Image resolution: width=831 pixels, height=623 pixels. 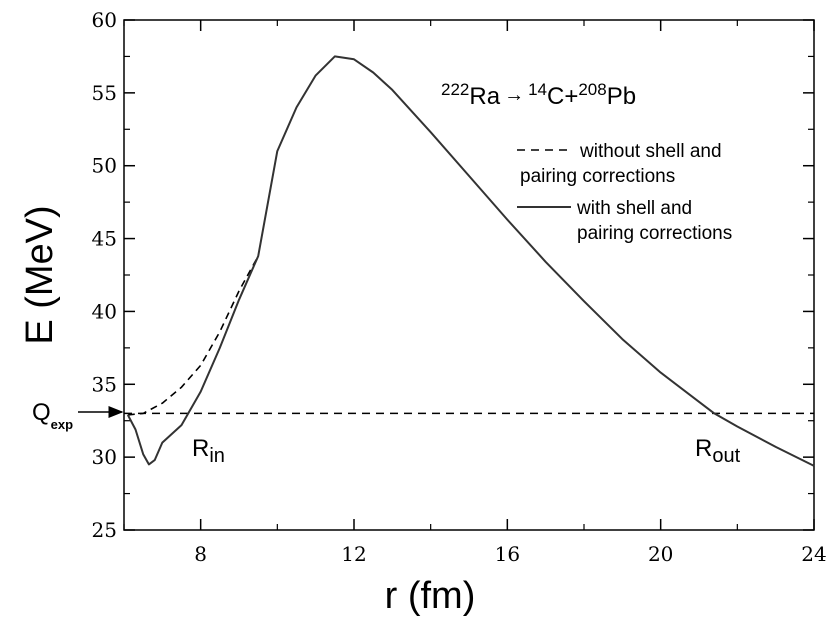 What do you see at coordinates (726, 456) in the screenshot?
I see `r-out-sub: out` at bounding box center [726, 456].